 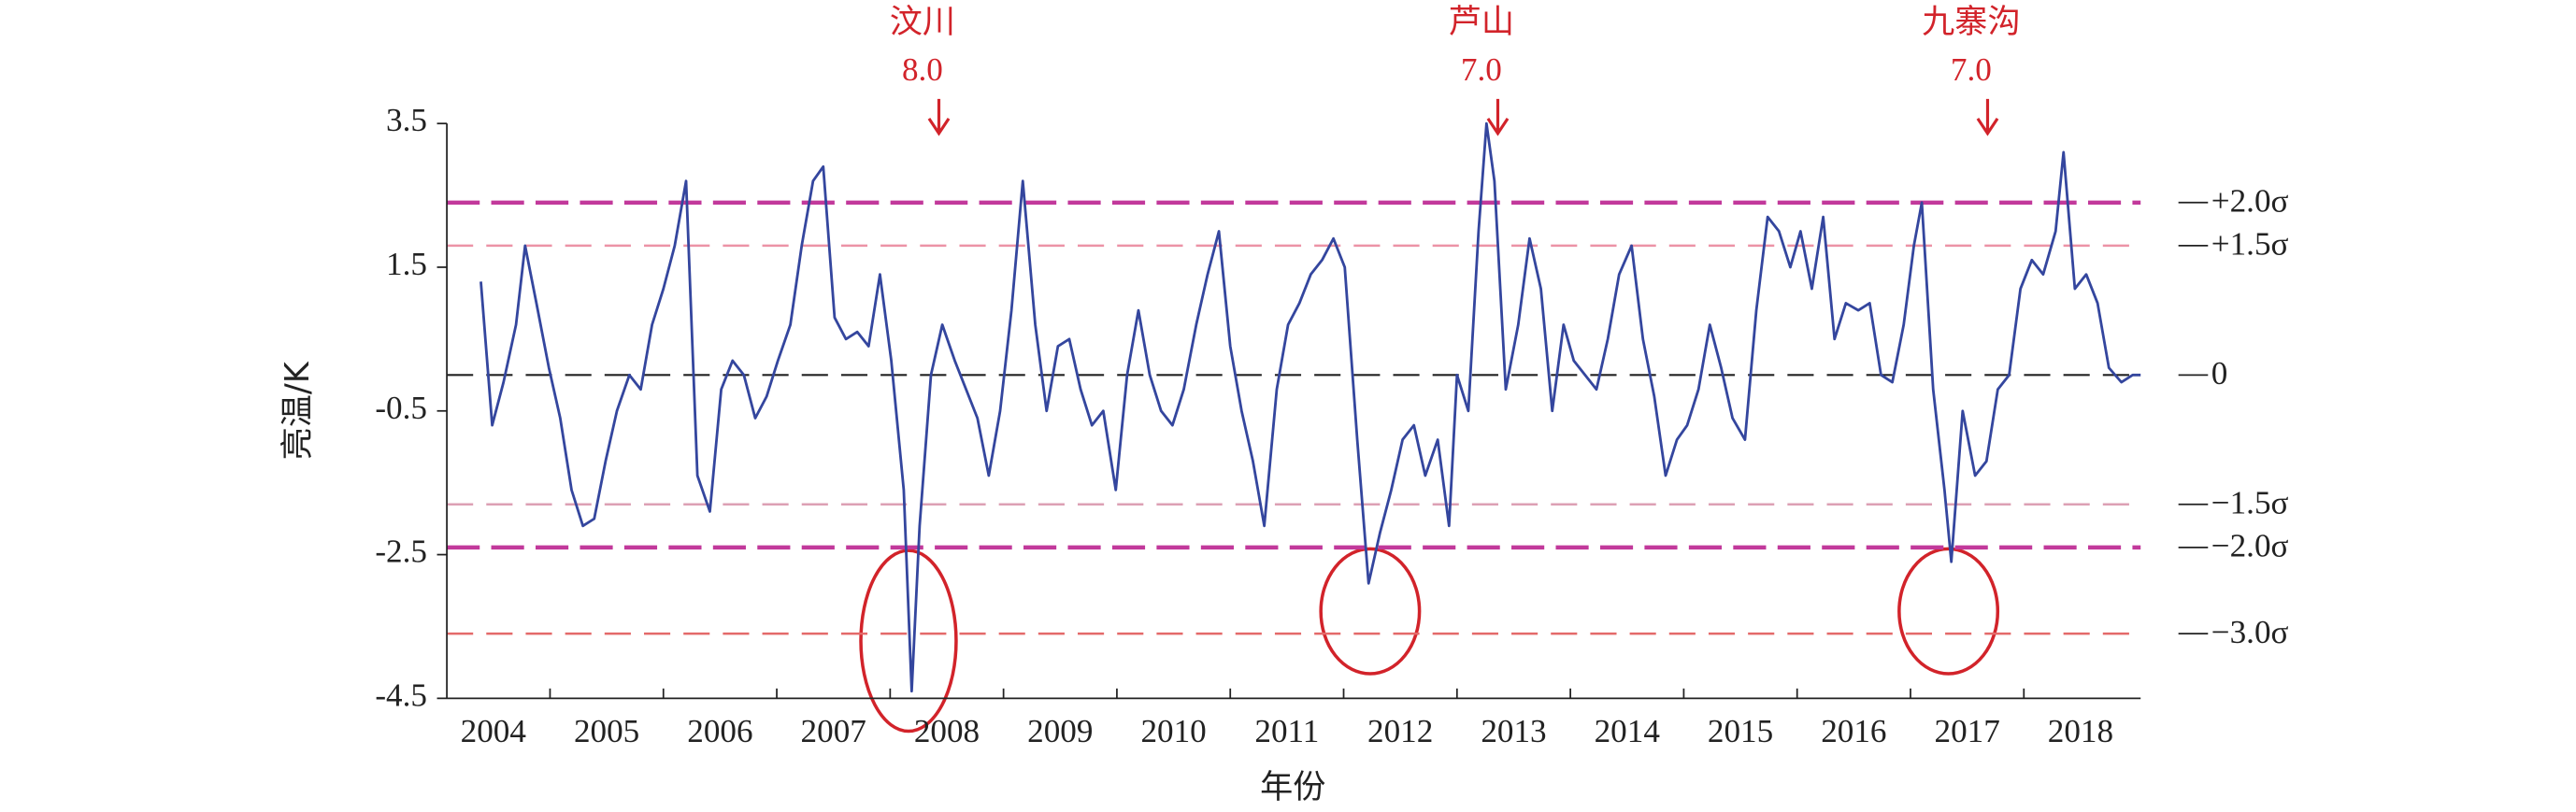 What do you see at coordinates (922, 22) in the screenshot?
I see `event-name: 汶川` at bounding box center [922, 22].